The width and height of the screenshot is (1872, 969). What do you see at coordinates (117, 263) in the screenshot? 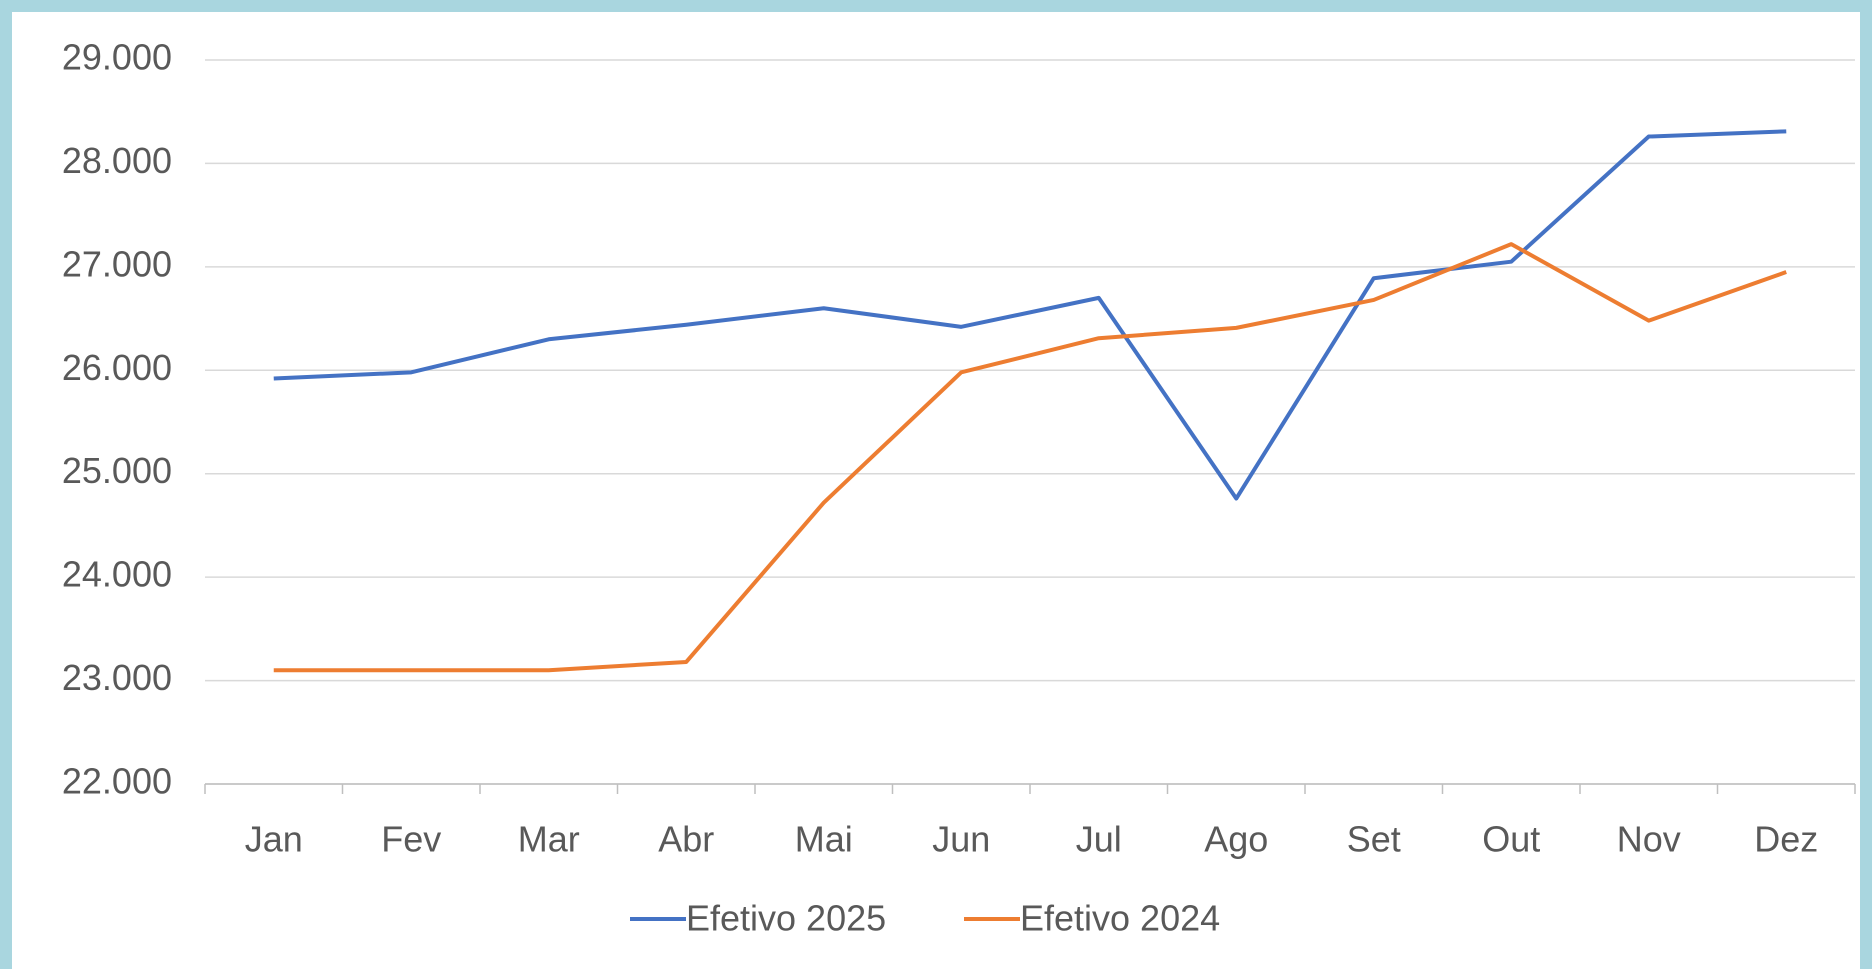
I see `y-tick-label: 27.000` at bounding box center [117, 263].